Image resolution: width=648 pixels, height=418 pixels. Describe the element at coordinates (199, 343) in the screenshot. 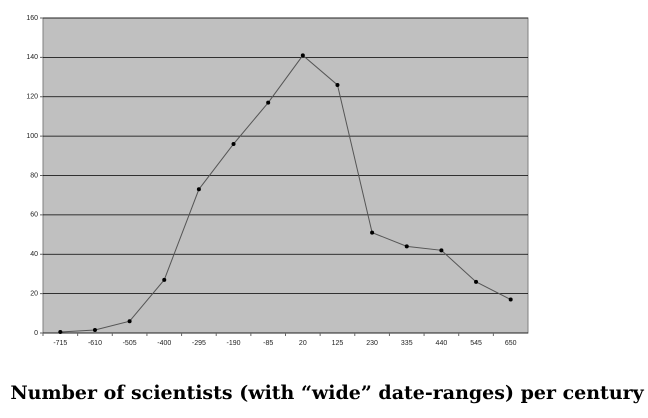

I see `x-tick-label: -295` at that location.